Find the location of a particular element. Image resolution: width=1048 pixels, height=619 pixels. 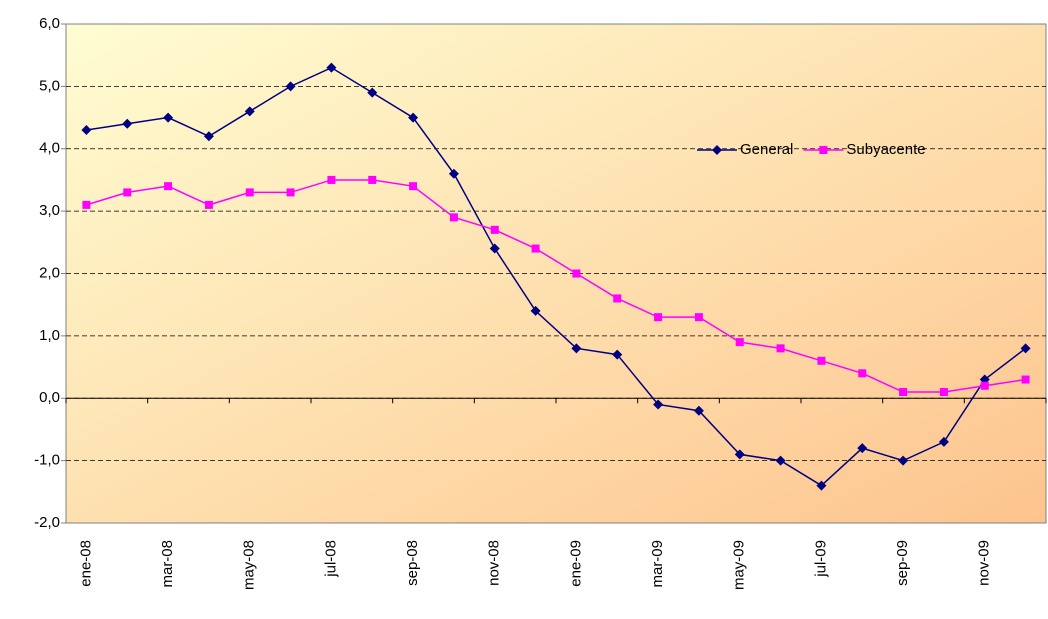

x-tick-label: mar-08 is located at coordinates (167, 564).